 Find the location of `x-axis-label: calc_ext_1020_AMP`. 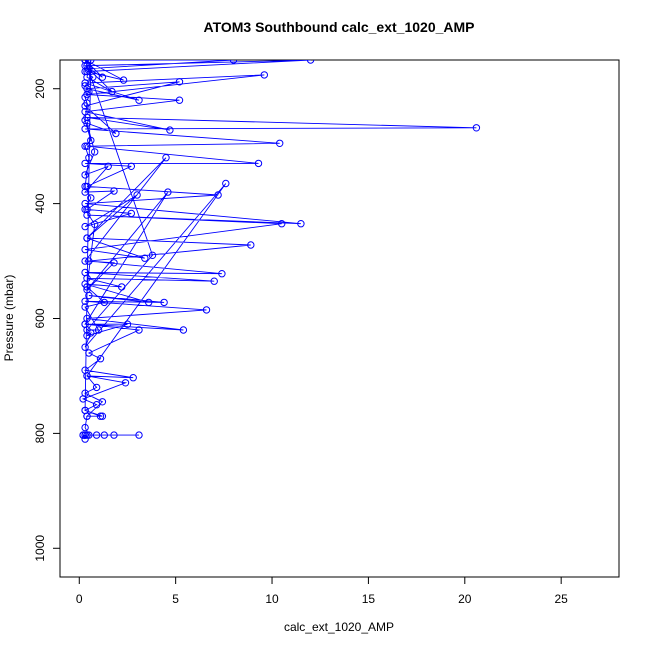

x-axis-label: calc_ext_1020_AMP is located at coordinates (339, 627).